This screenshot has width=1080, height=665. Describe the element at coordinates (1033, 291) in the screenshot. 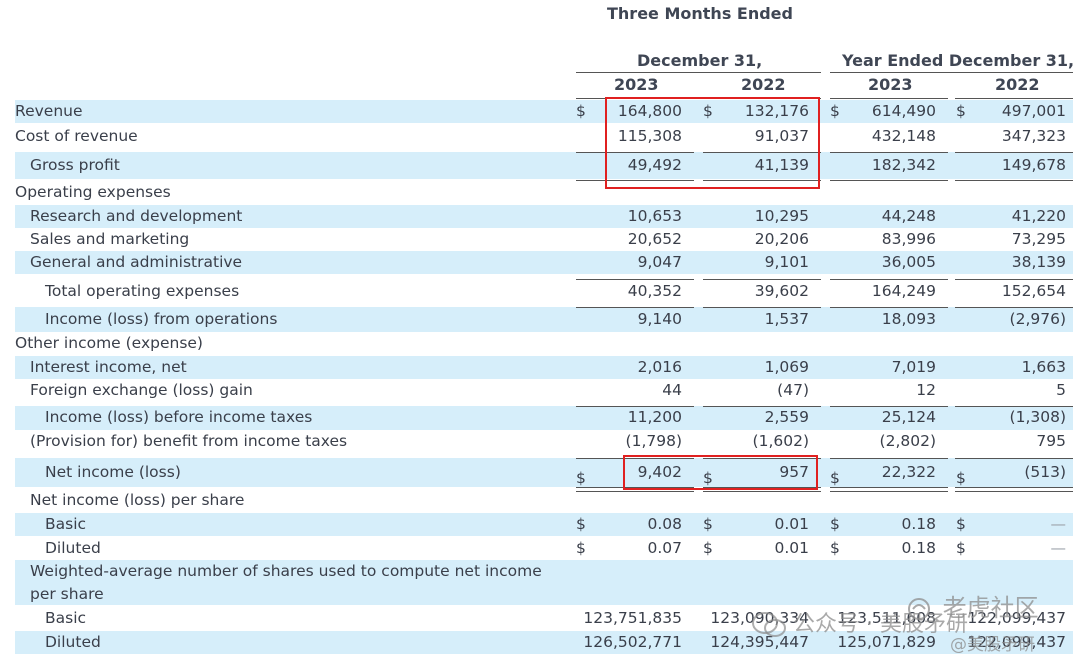

I see `cell-value: 152,654` at that location.